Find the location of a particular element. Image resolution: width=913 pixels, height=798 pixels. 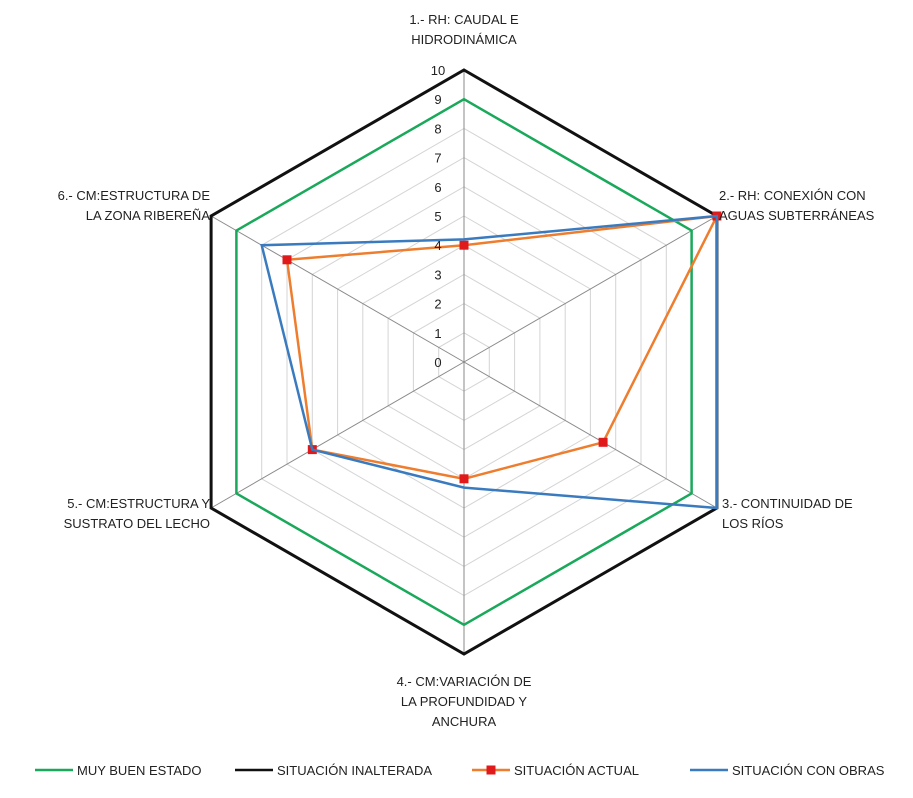

tick-label: 3 is located at coordinates (437, 274).